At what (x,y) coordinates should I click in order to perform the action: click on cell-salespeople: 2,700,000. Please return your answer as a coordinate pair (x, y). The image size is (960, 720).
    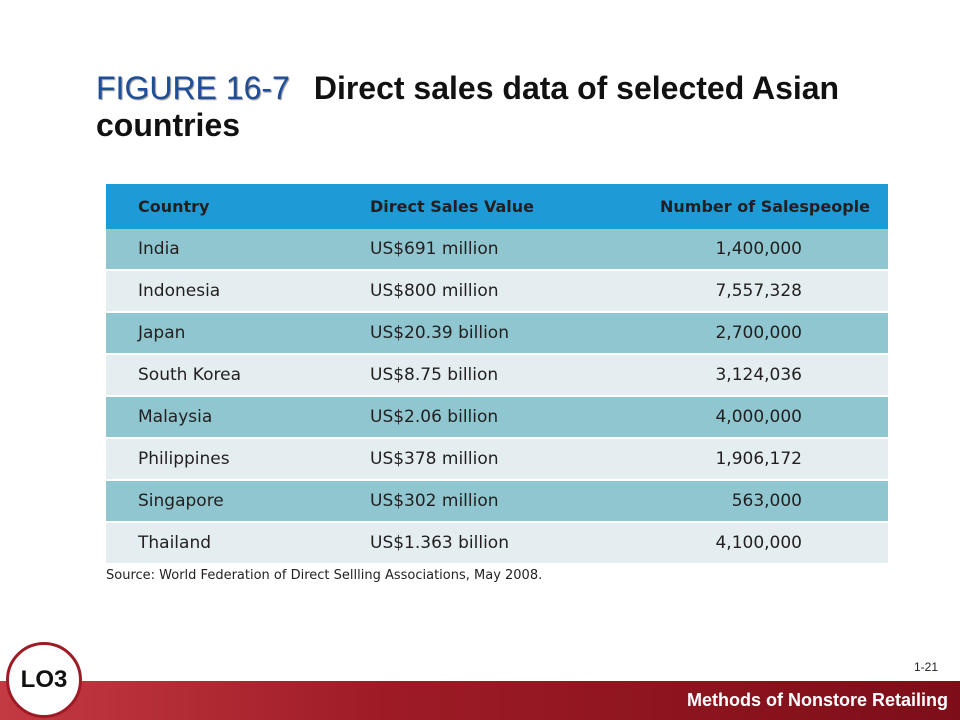
    Looking at the image, I should click on (754, 333).